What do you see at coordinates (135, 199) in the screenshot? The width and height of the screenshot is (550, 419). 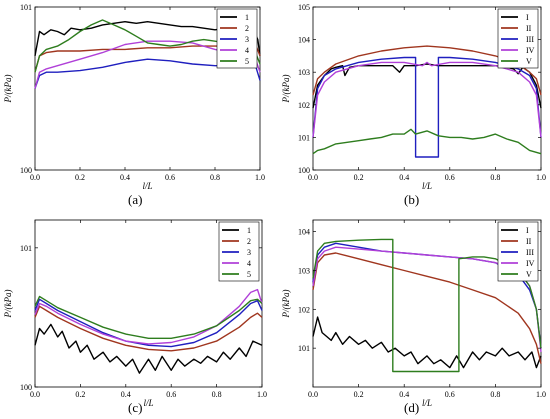 I see `panel-label-a: (a)` at bounding box center [135, 199].